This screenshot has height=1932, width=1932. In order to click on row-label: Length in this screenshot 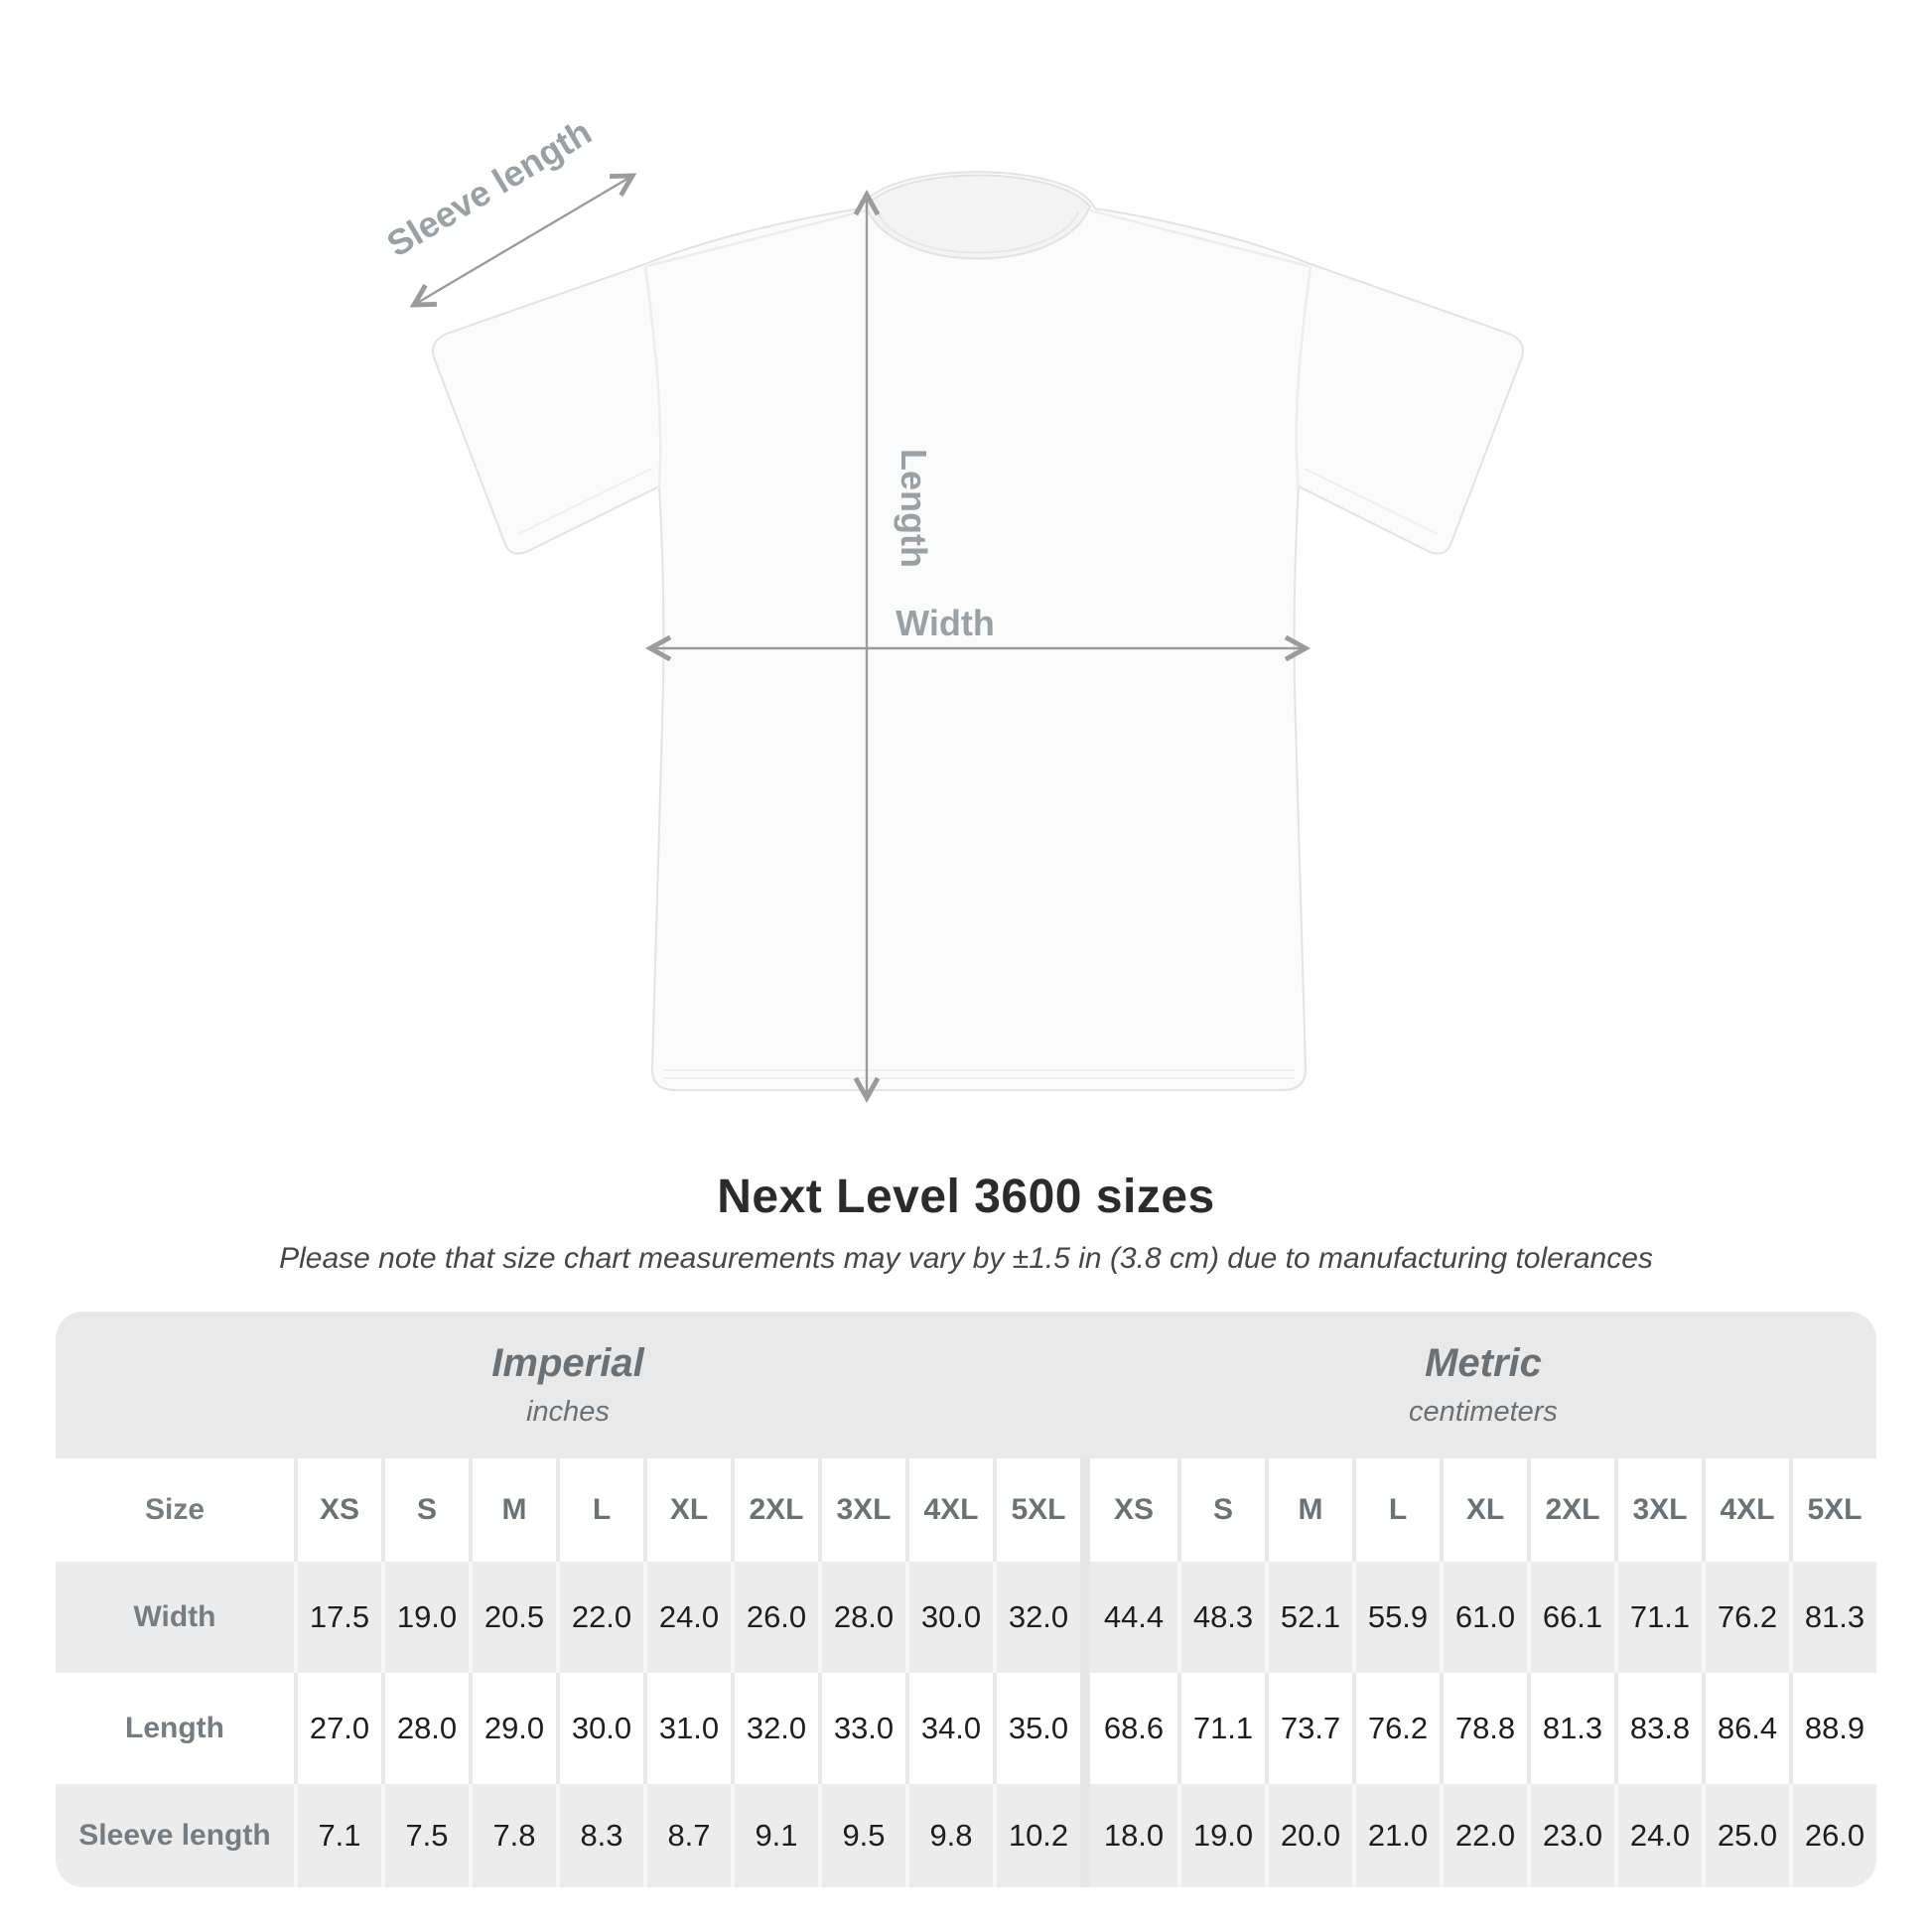, I will do `click(174, 1728)`.